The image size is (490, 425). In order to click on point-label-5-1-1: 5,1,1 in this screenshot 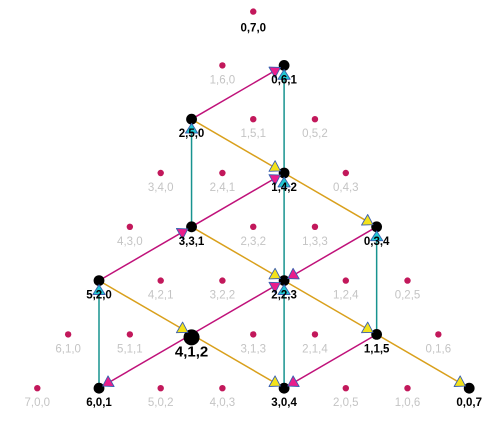, I will do `click(130, 349)`.